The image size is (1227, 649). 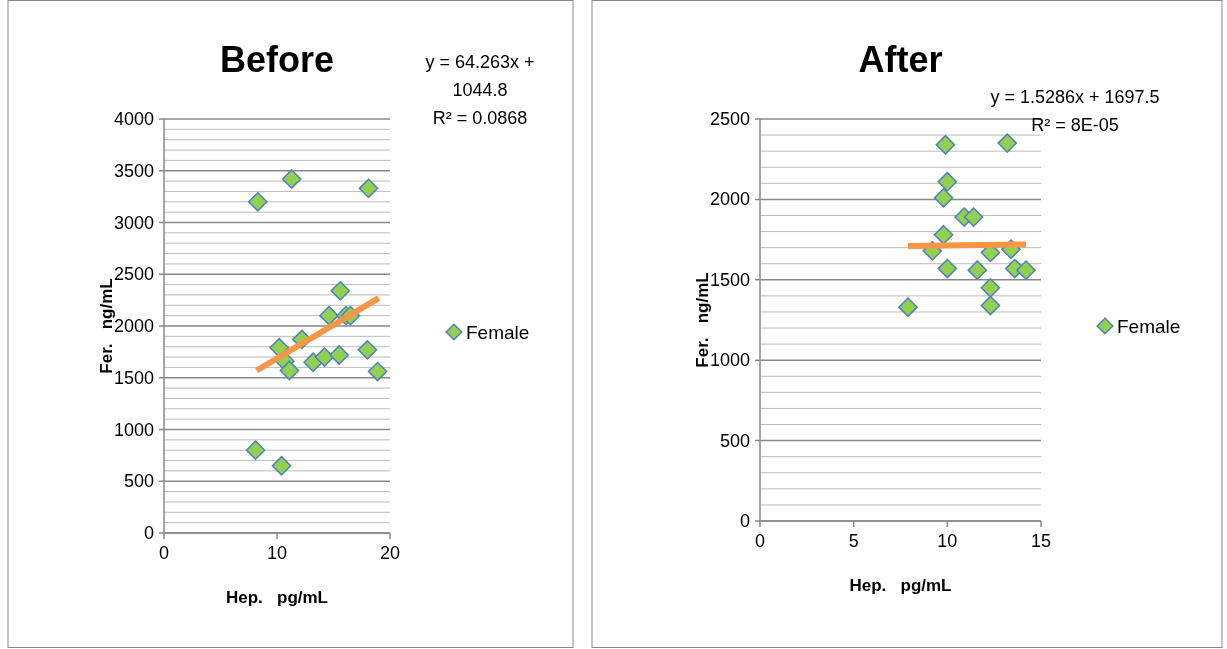 What do you see at coordinates (390, 553) in the screenshot?
I see `x-tick-label: 20` at bounding box center [390, 553].